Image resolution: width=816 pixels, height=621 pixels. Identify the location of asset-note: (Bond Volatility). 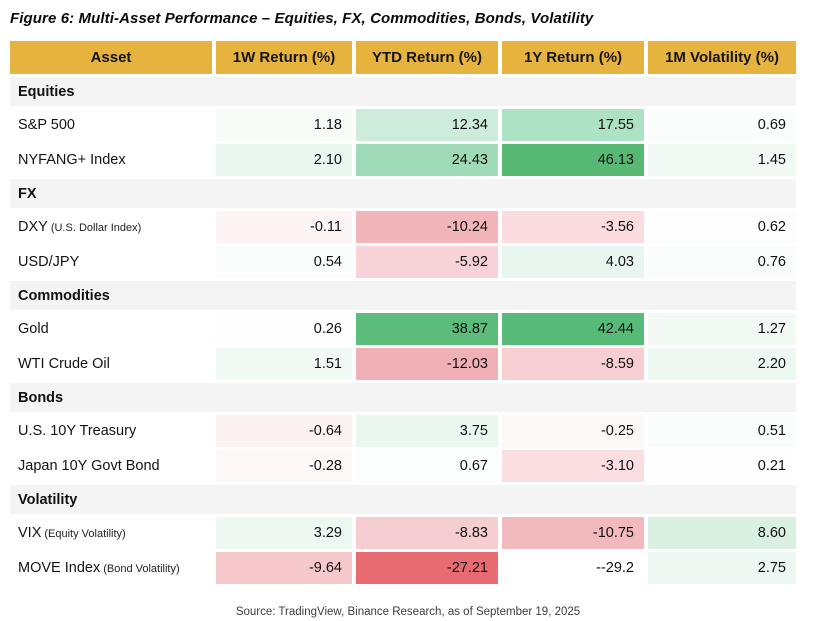
(141, 569).